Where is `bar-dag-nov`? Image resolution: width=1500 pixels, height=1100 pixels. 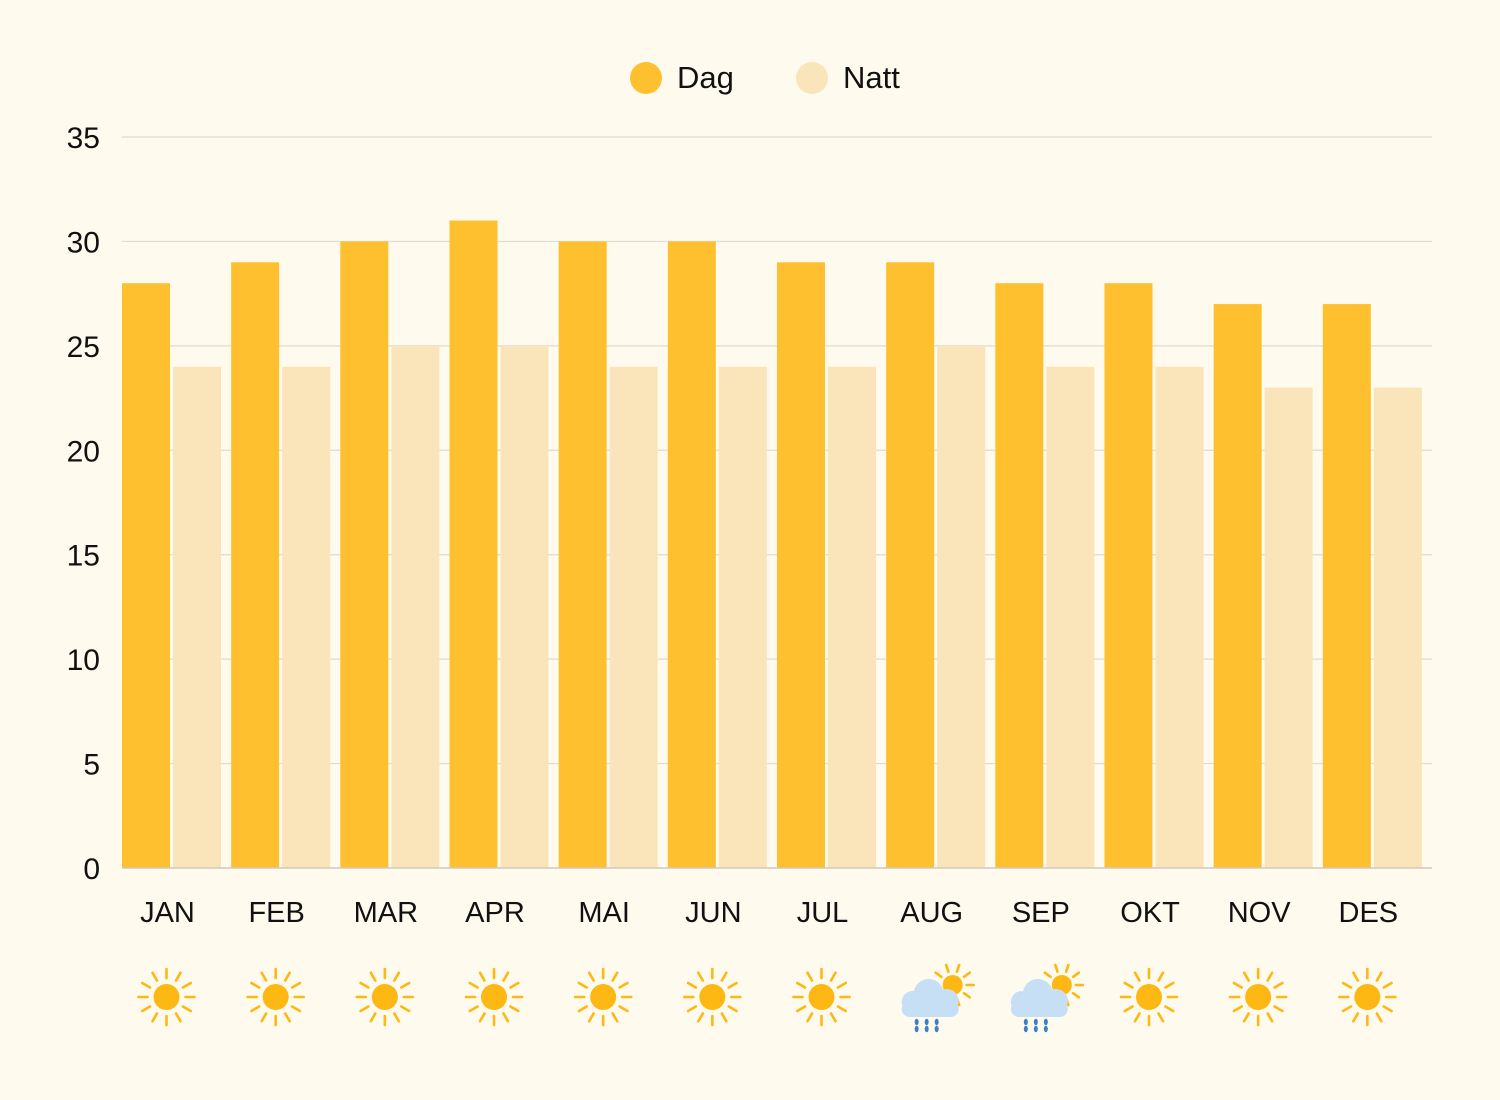
bar-dag-nov is located at coordinates (1237, 586).